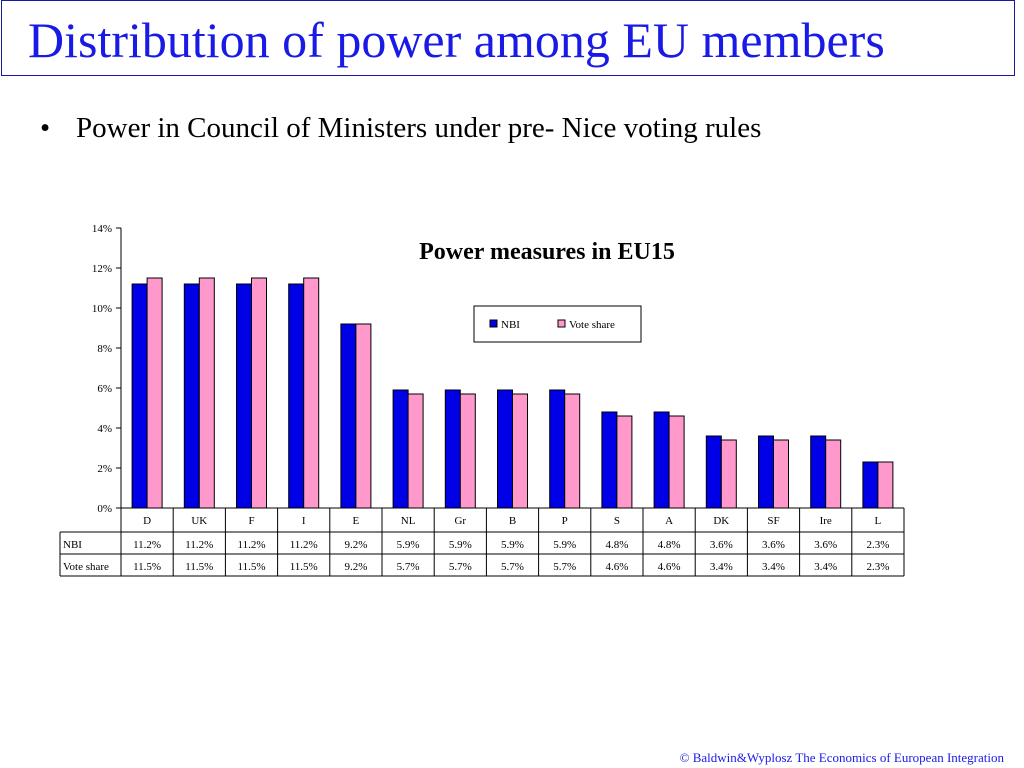 This screenshot has width=1024, height=768. Describe the element at coordinates (773, 521) in the screenshot. I see `x-tick-label: SF` at that location.